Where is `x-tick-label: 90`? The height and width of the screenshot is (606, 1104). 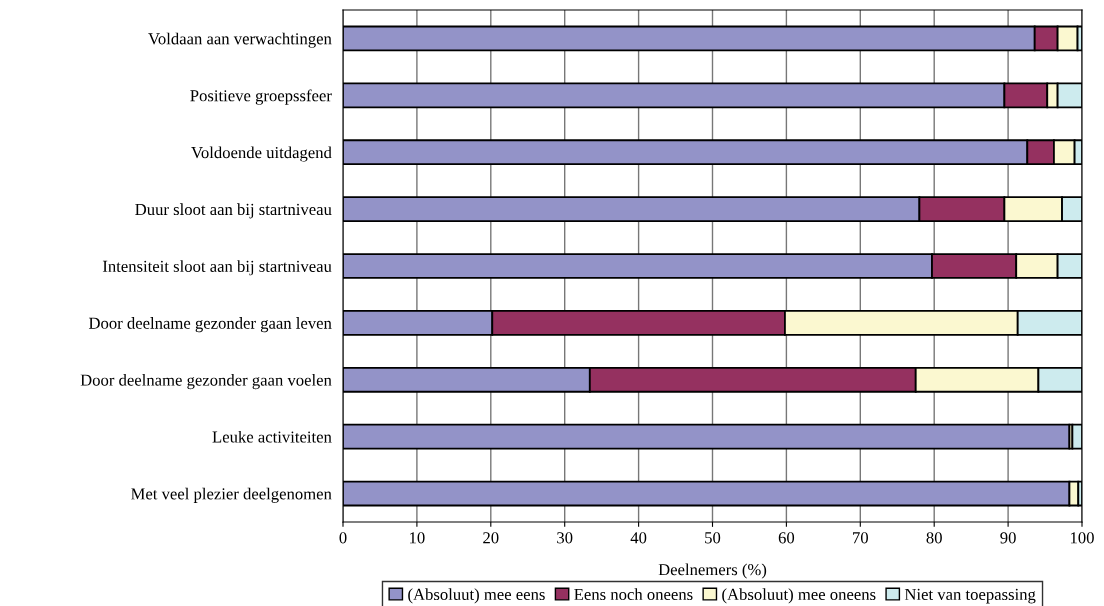
x-tick-label: 90 is located at coordinates (1008, 538).